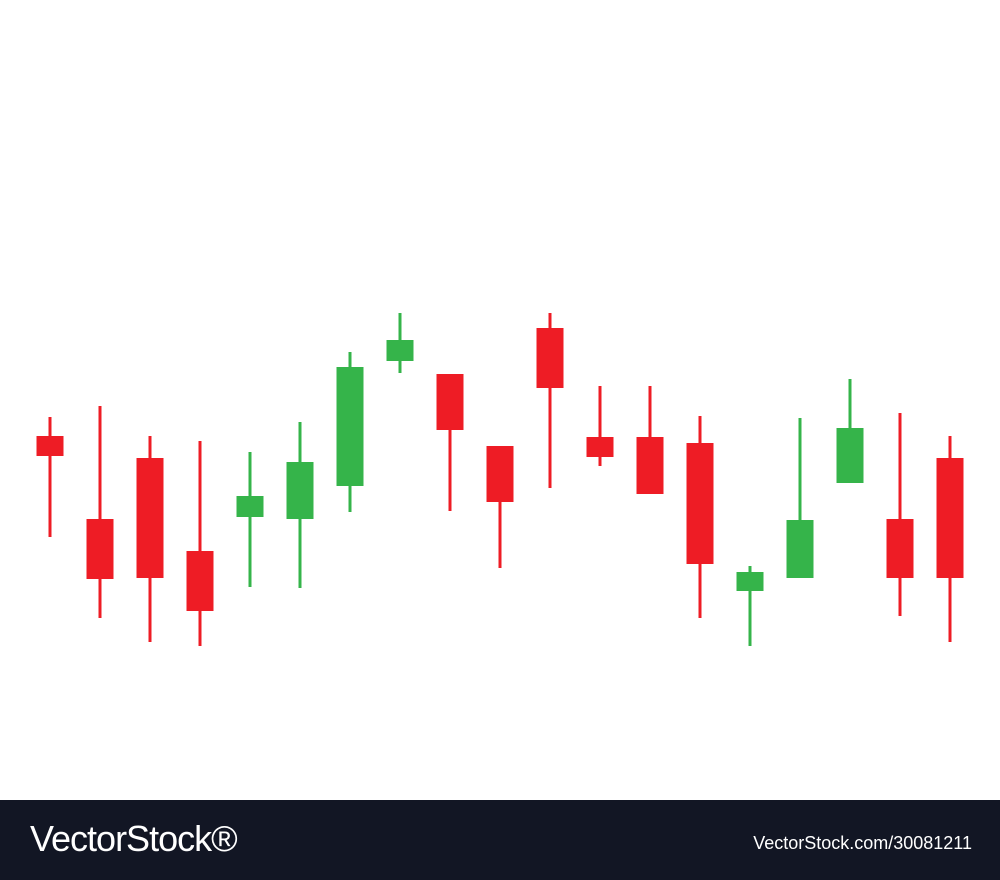 The height and width of the screenshot is (880, 1000). Describe the element at coordinates (134, 838) in the screenshot. I see `watermark-brand: VectorStock®` at that location.